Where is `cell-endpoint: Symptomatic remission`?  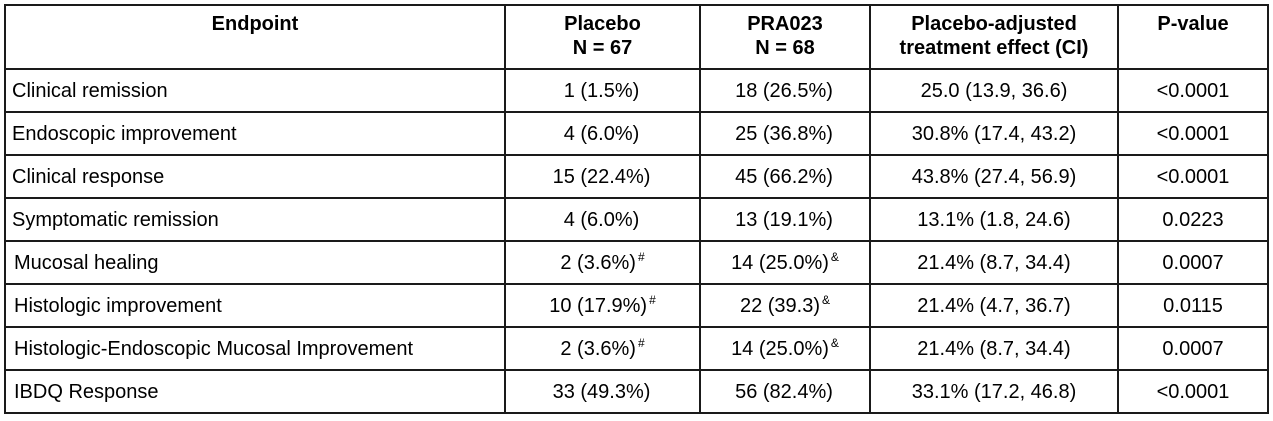
cell-endpoint: Symptomatic remission is located at coordinates (255, 219).